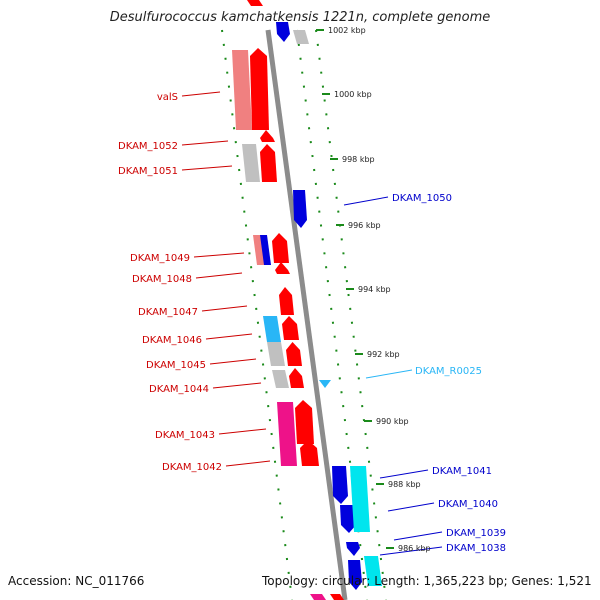  I want to click on gene-1044-gray, so click(280, 379).